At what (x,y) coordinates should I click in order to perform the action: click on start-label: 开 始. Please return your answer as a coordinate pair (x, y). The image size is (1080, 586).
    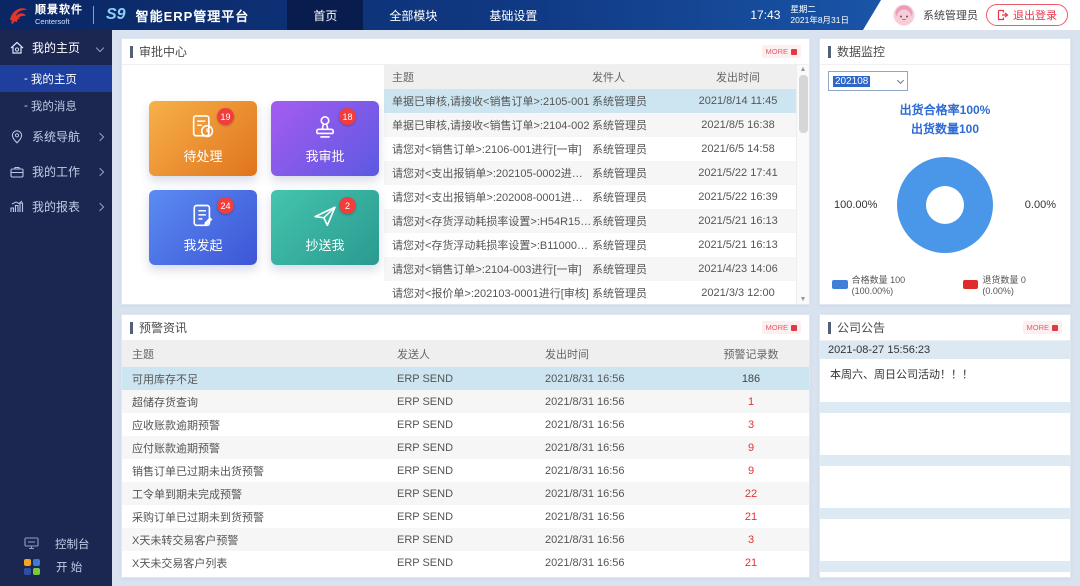
    Looking at the image, I should click on (69, 567).